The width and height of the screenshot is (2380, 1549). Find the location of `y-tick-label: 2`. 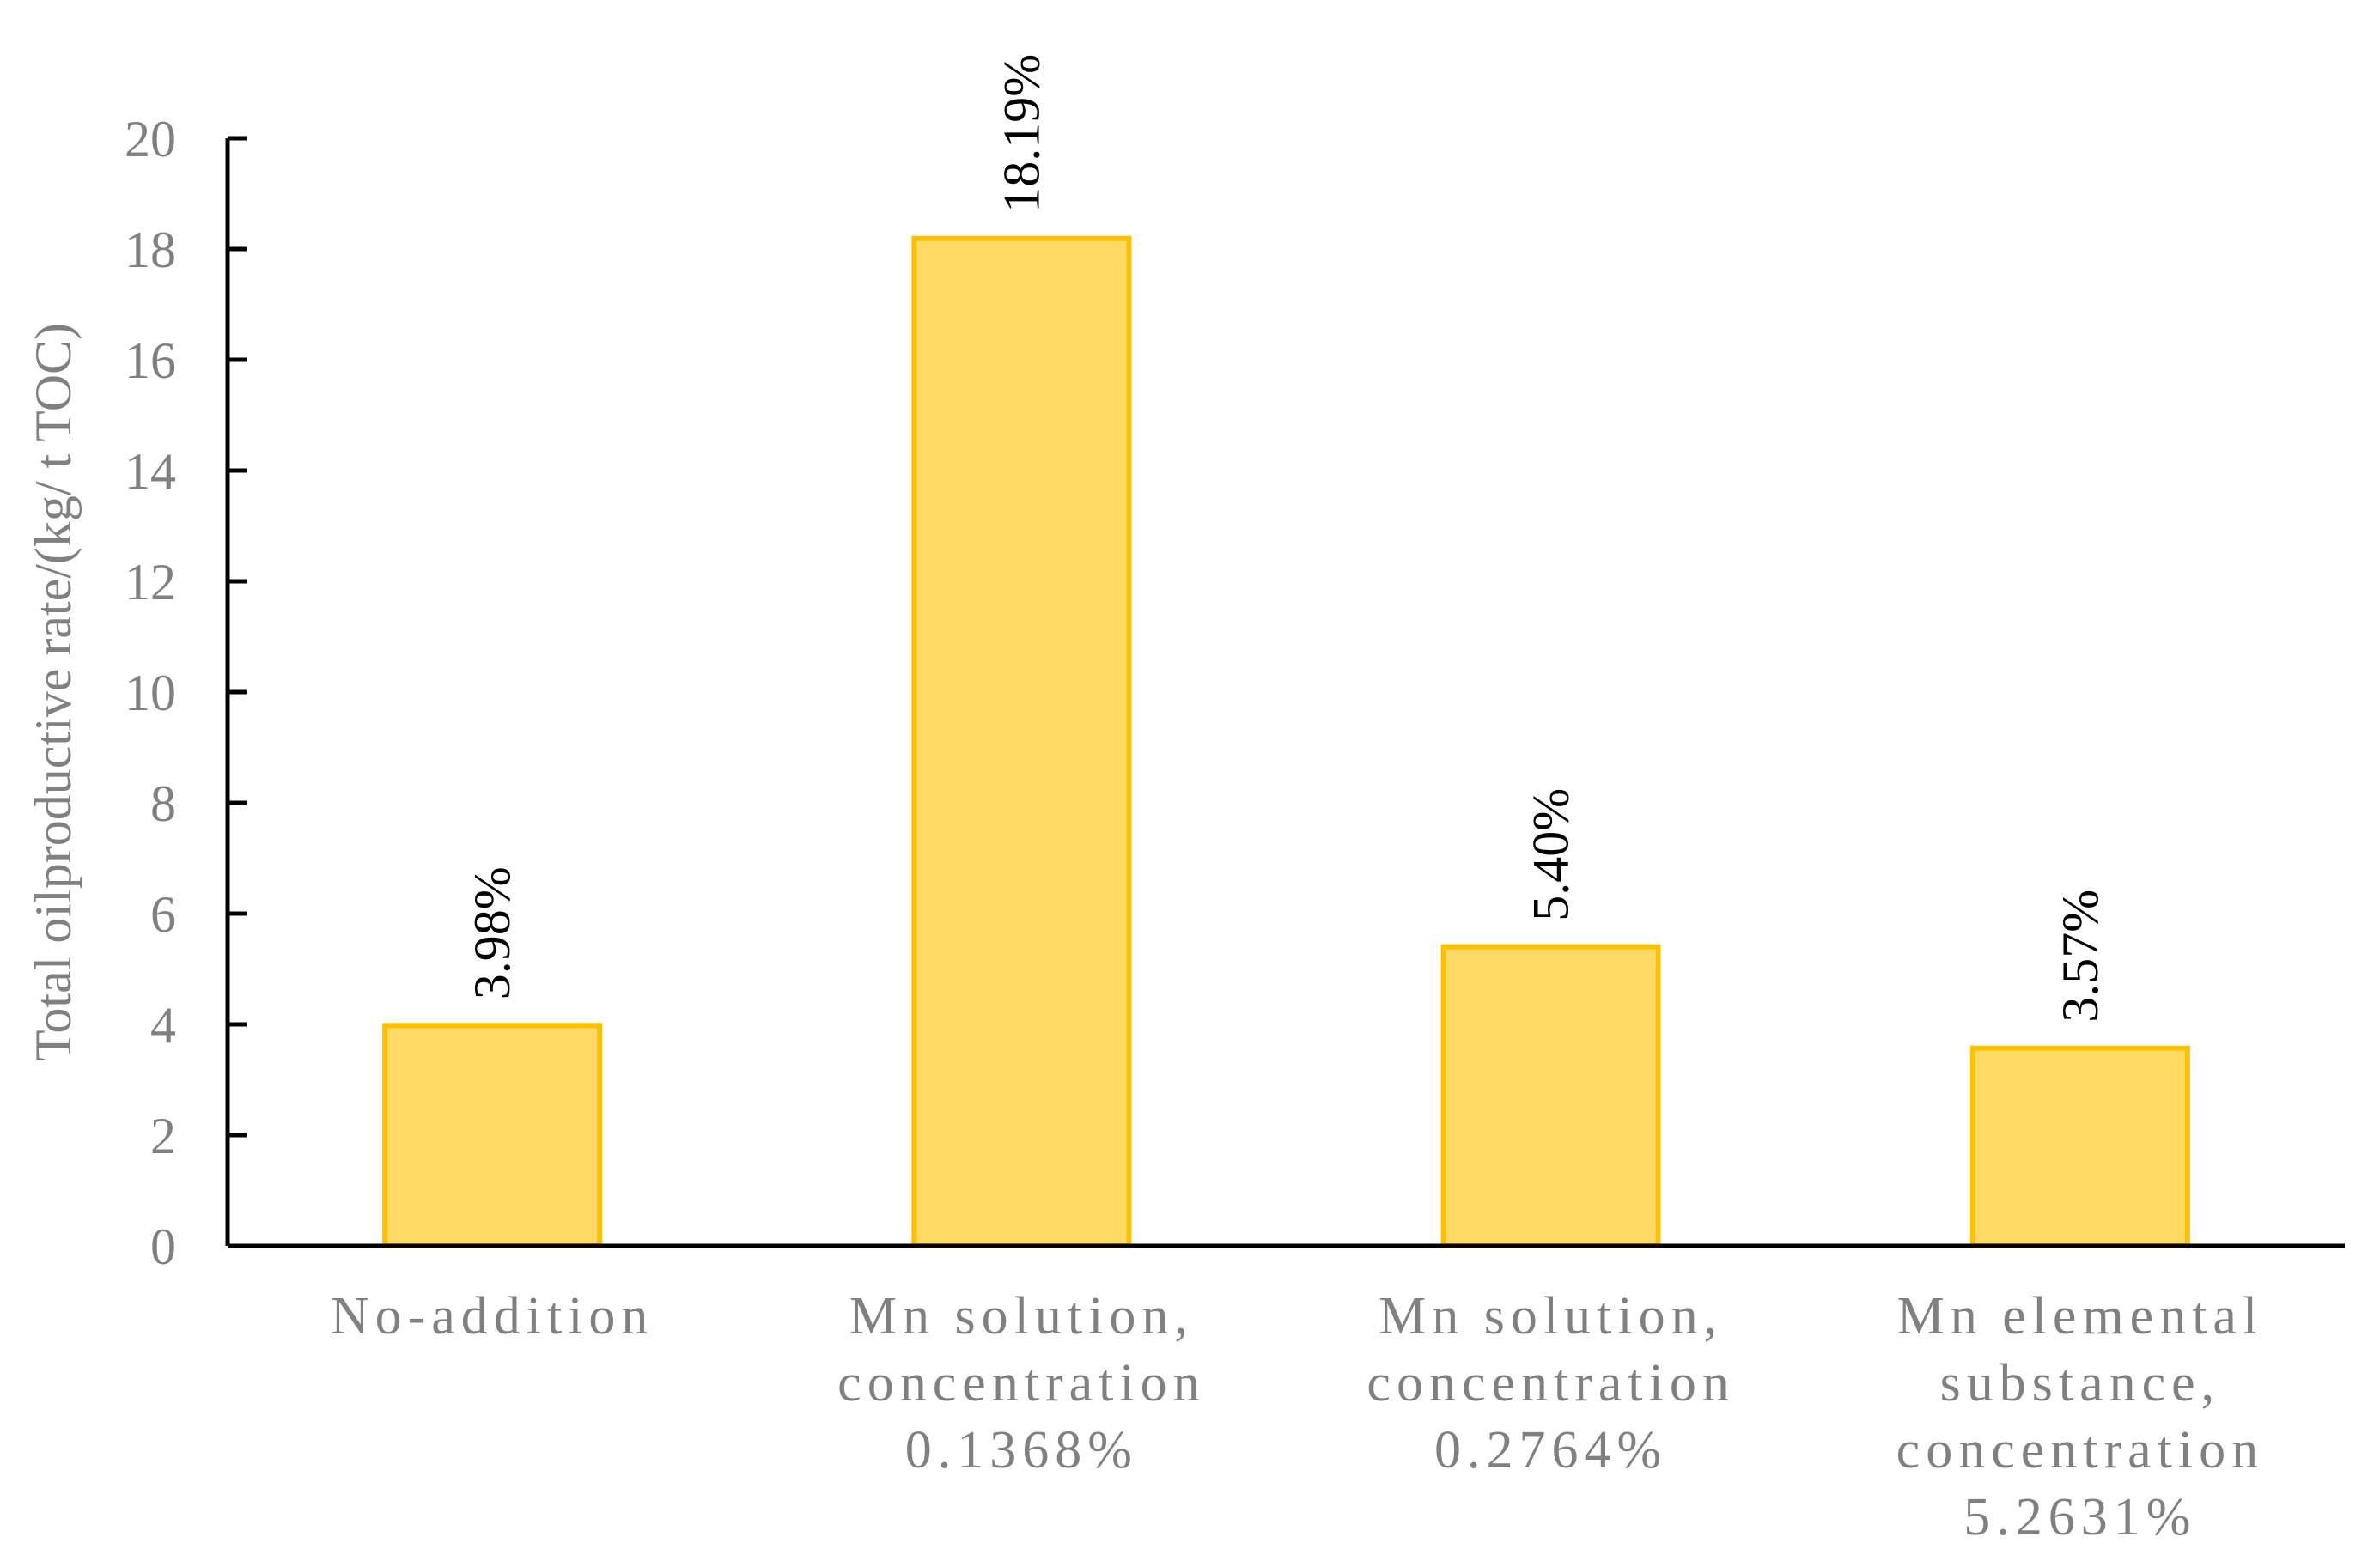

y-tick-label: 2 is located at coordinates (163, 1136).